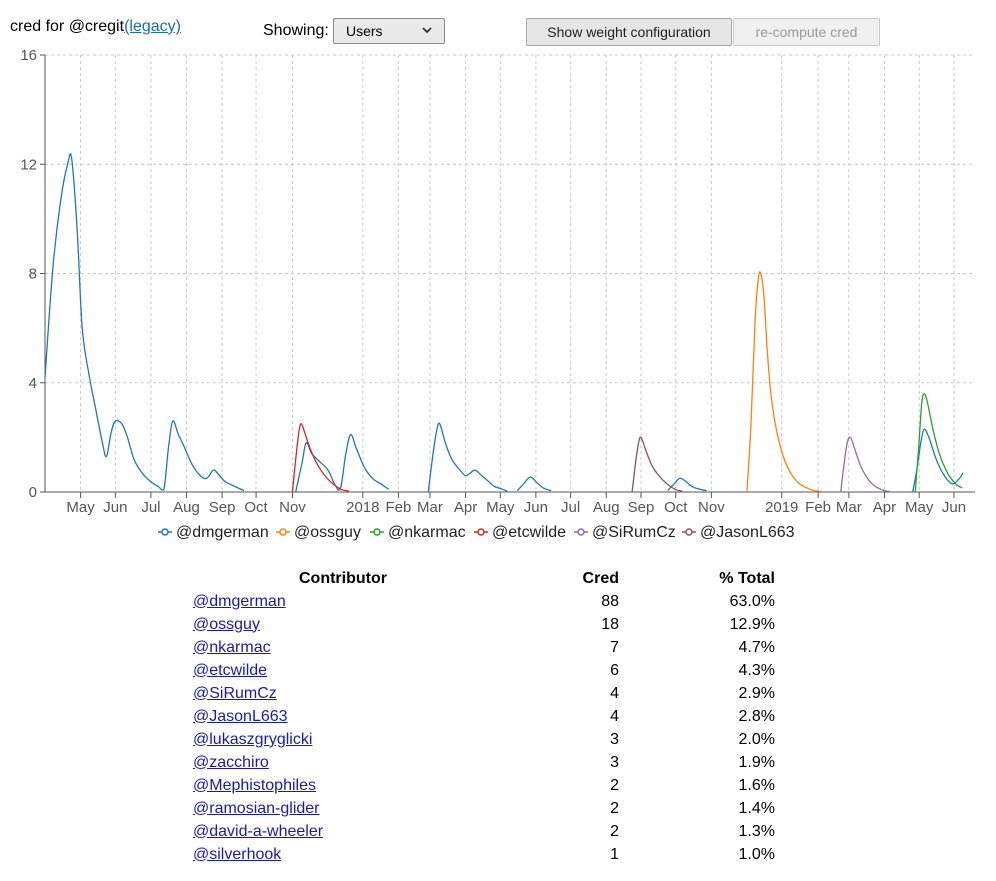 The image size is (996, 881). Describe the element at coordinates (235, 693) in the screenshot. I see `contributor-link: @SiRumCz` at that location.